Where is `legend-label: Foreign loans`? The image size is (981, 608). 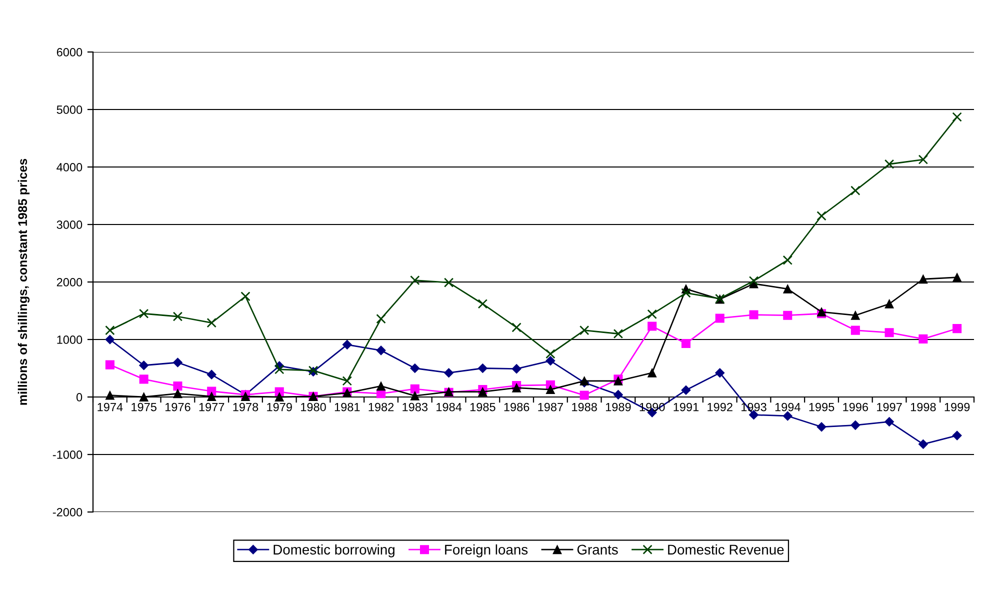 legend-label: Foreign loans is located at coordinates (486, 551).